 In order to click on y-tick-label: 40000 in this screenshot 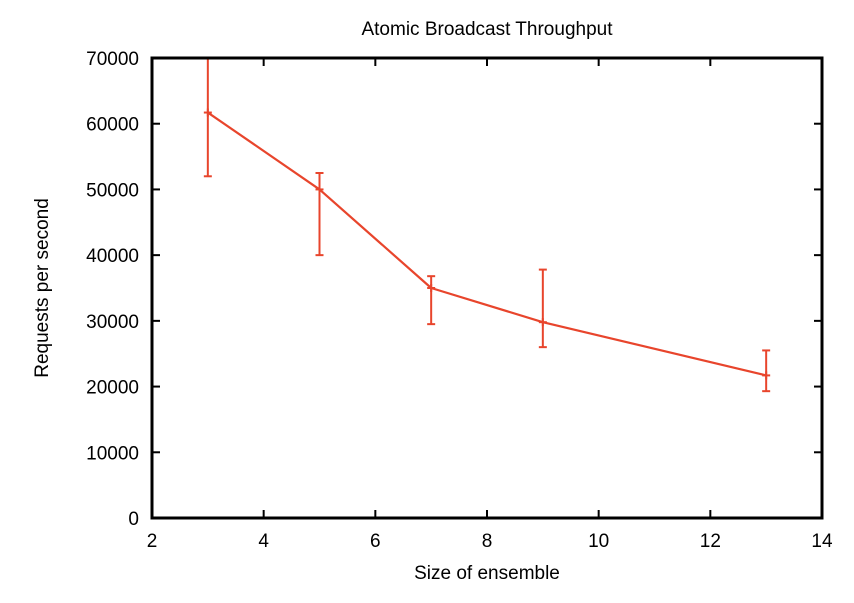, I will do `click(112, 256)`.